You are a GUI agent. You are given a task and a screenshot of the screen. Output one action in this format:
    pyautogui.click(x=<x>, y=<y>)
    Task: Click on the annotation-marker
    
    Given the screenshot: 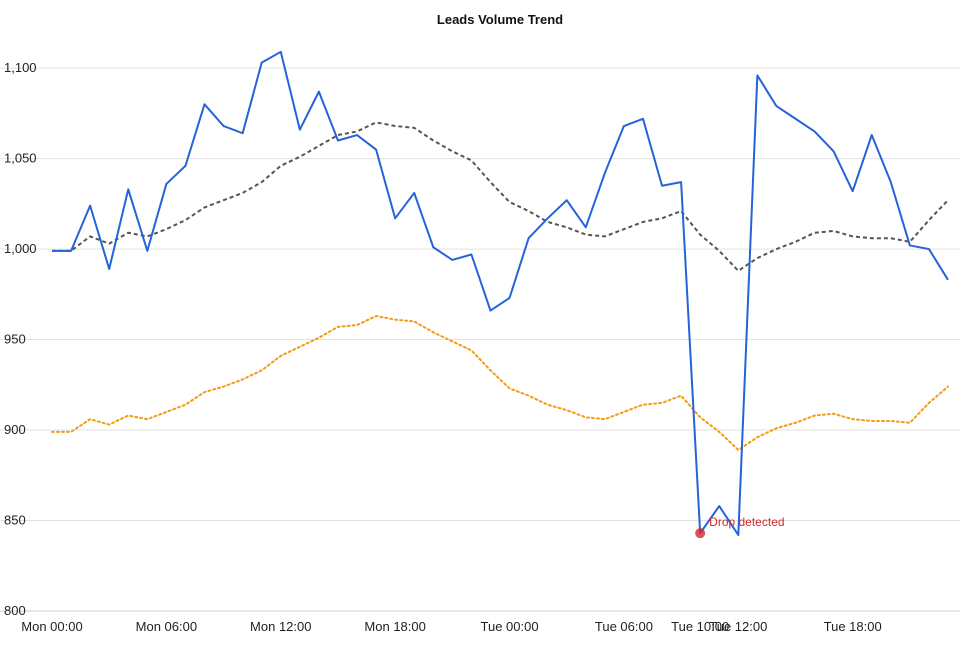 What is the action you would take?
    pyautogui.click(x=700, y=533)
    